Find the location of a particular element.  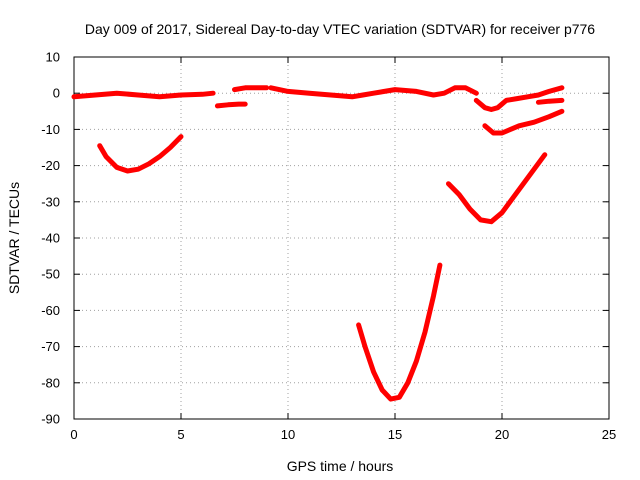

y-tick-label: -90 is located at coordinates (50, 419).